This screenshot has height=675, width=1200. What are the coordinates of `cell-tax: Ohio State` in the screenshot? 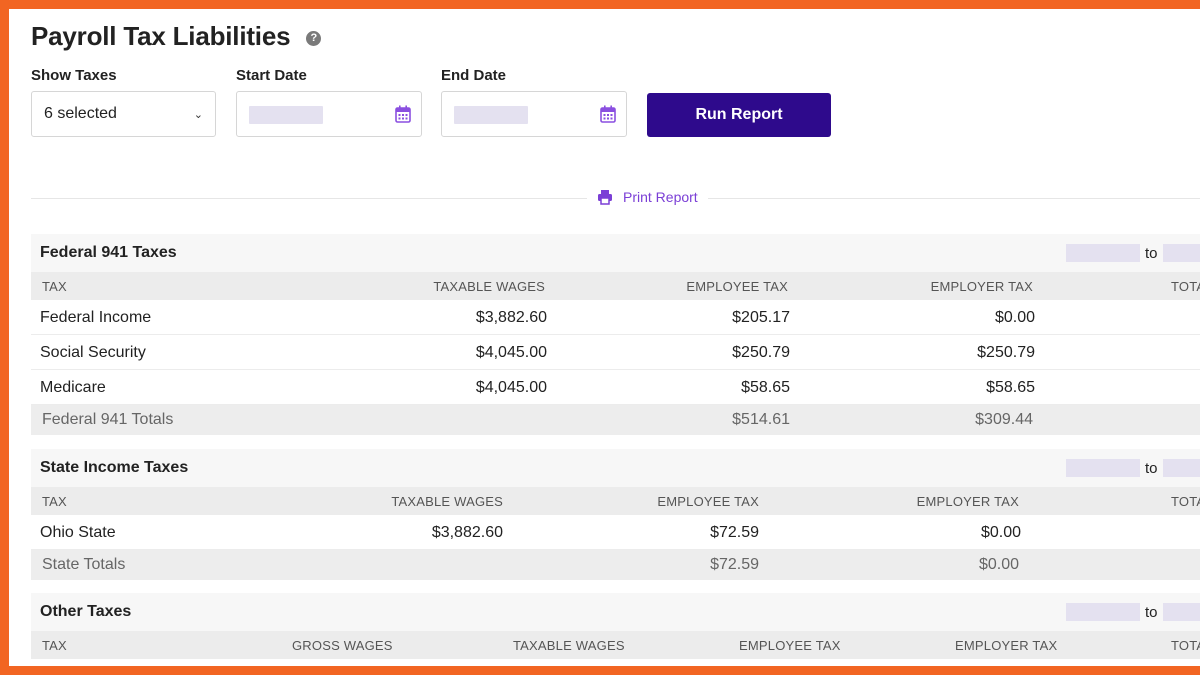 It's located at (78, 532).